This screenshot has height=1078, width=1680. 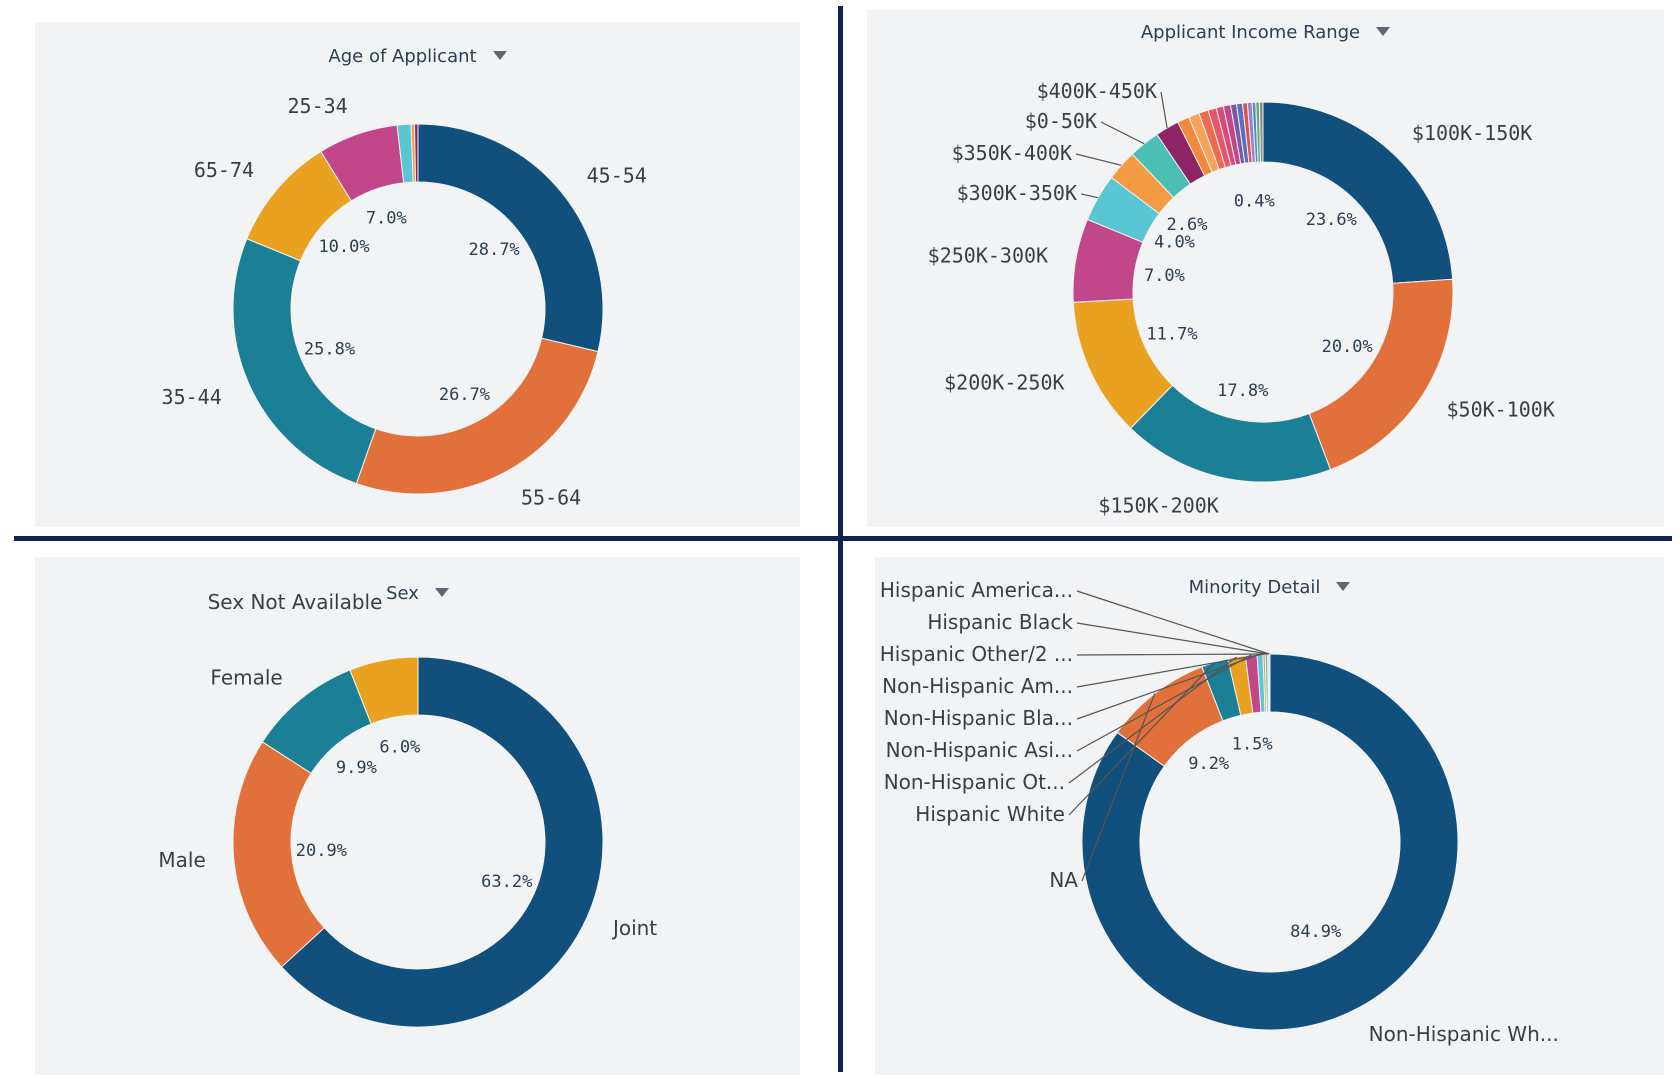 What do you see at coordinates (617, 176) in the screenshot?
I see `category-label: 45-54` at bounding box center [617, 176].